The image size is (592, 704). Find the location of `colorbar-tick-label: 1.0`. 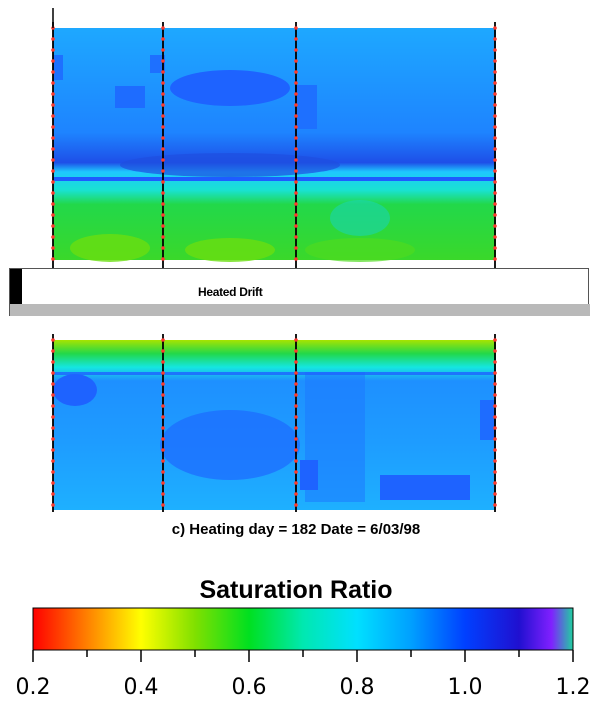

colorbar-tick-label: 1.0 is located at coordinates (465, 687).